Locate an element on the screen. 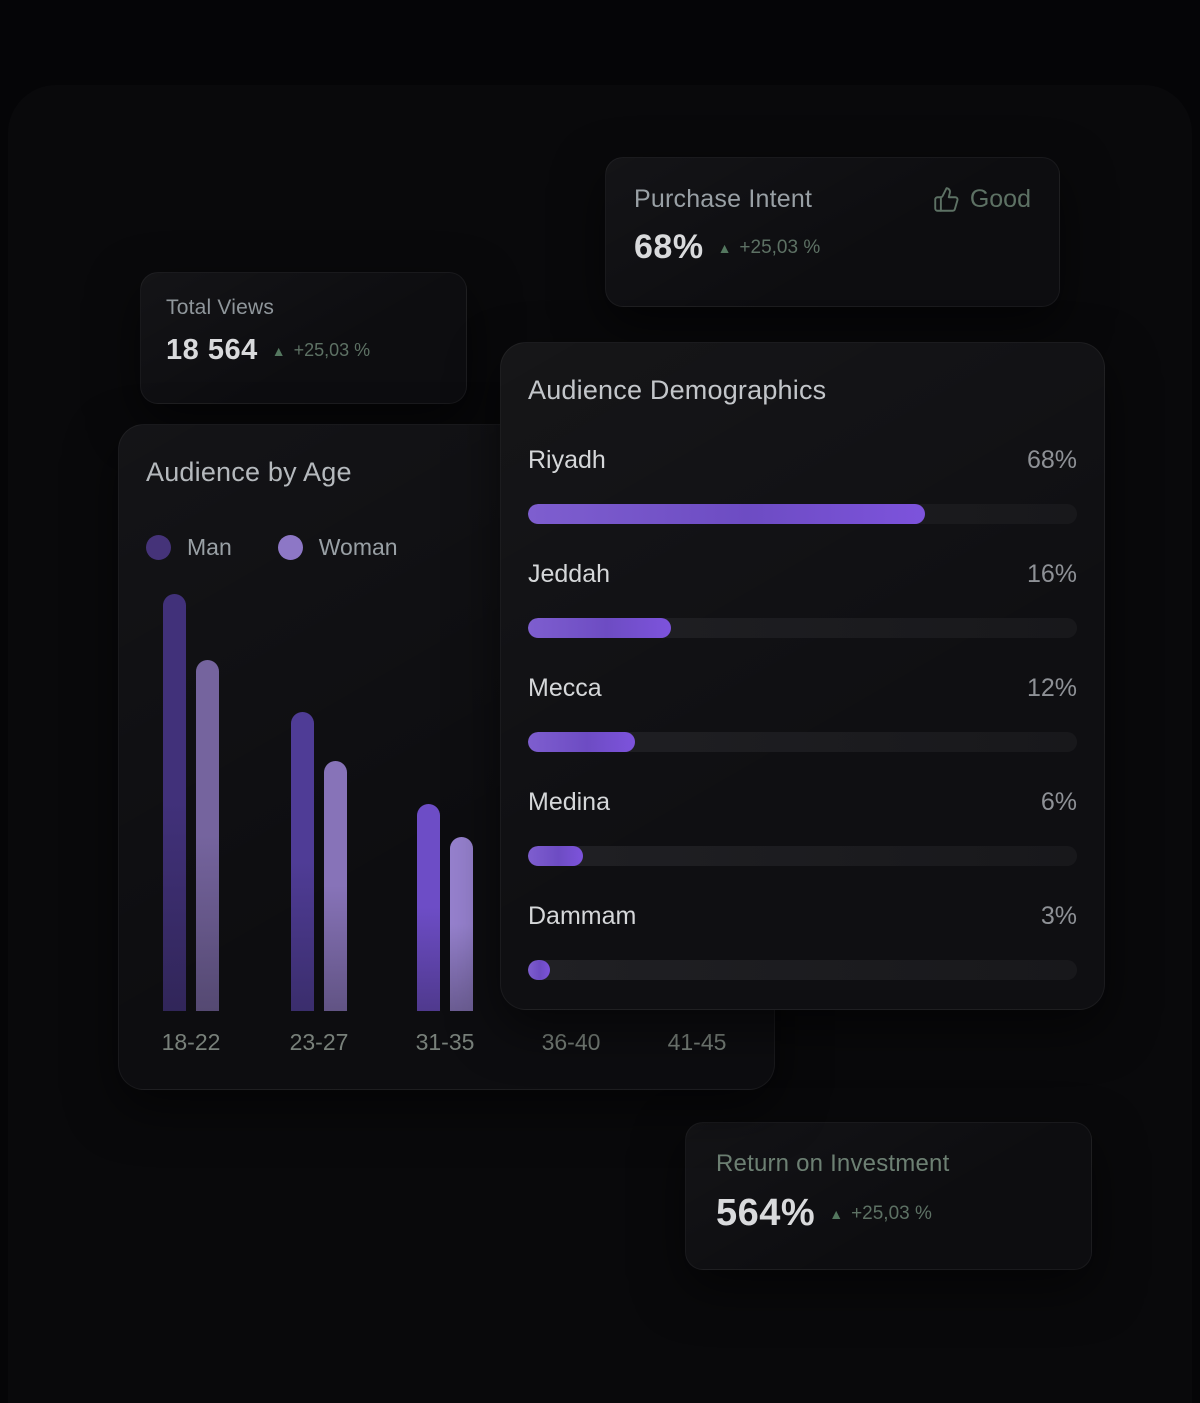 The height and width of the screenshot is (1403, 1200). roi-value: 564% is located at coordinates (766, 1213).